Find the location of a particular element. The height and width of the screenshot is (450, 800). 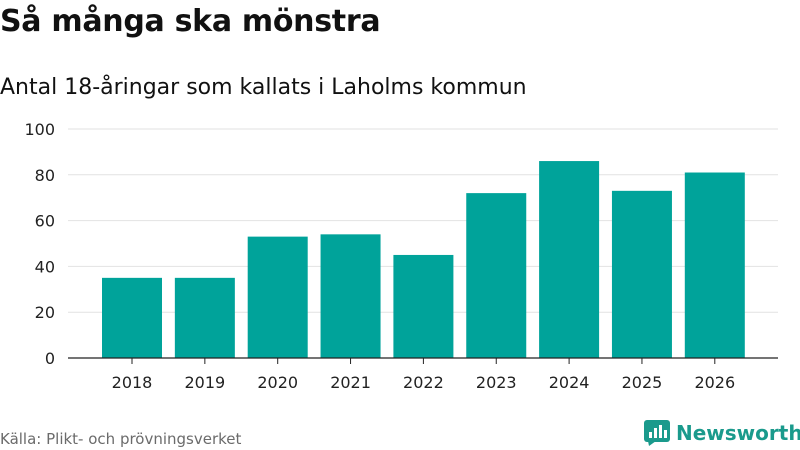

x-axis-tick-labels: 2018 2019 2020 2021 2022 2023 2024 2025 2026 is located at coordinates (424, 382).